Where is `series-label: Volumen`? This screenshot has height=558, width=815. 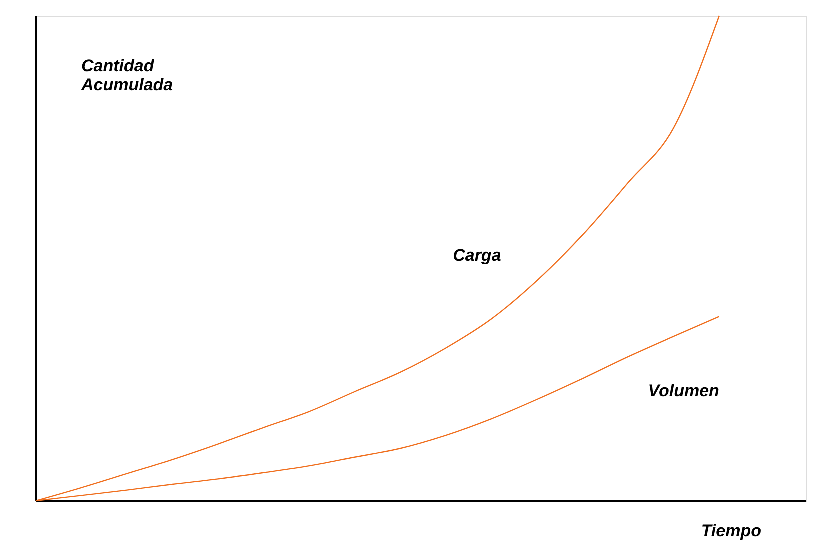
series-label: Volumen is located at coordinates (684, 391).